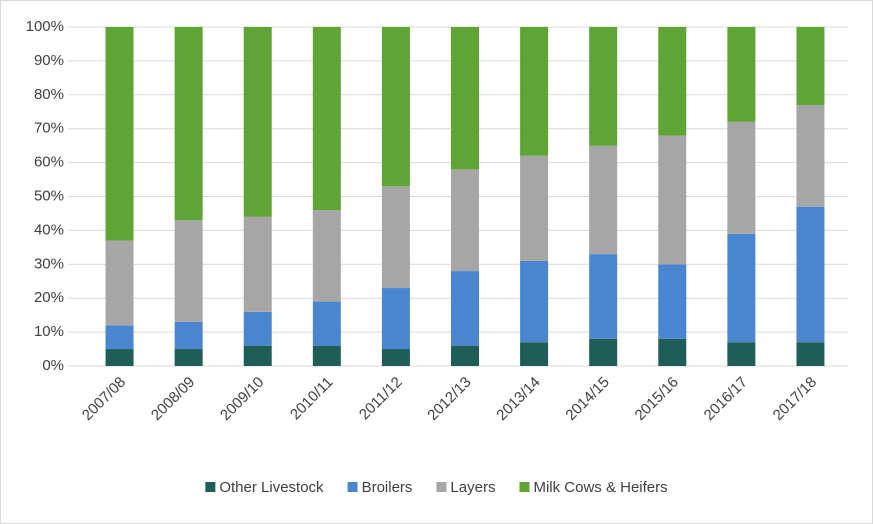 The height and width of the screenshot is (524, 873). What do you see at coordinates (387, 487) in the screenshot?
I see `legend-label: Broilers` at bounding box center [387, 487].